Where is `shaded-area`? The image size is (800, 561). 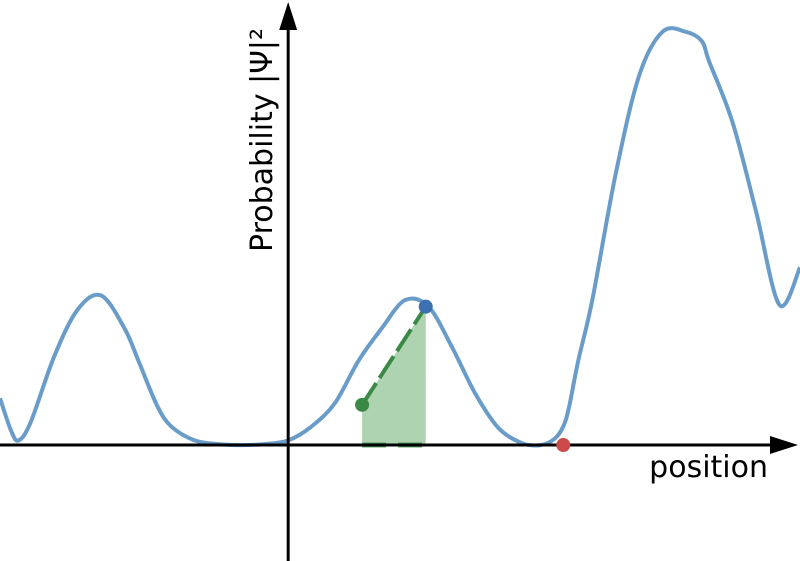
shaded-area is located at coordinates (394, 376).